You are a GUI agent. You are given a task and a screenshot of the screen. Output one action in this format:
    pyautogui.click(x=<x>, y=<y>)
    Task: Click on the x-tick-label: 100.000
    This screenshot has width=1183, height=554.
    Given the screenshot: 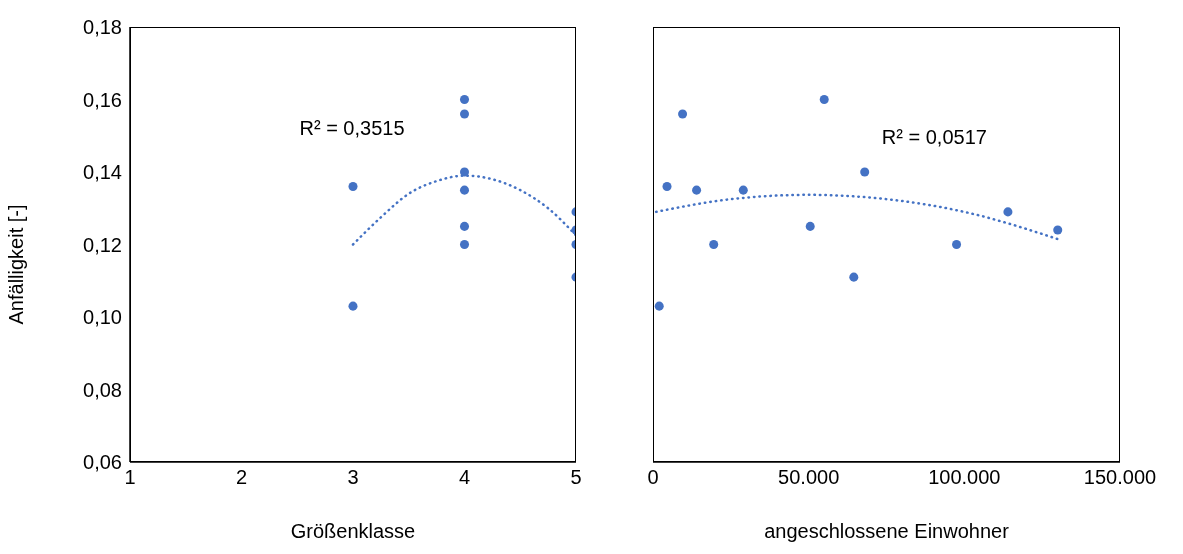 What is the action you would take?
    pyautogui.click(x=964, y=477)
    